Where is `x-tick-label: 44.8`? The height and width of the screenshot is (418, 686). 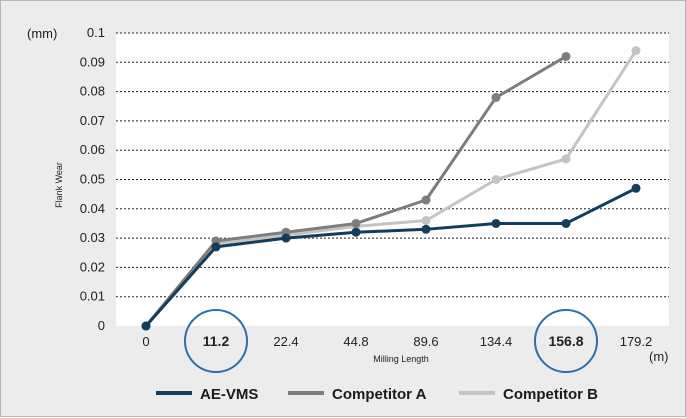 x-tick-label: 44.8 is located at coordinates (355, 341).